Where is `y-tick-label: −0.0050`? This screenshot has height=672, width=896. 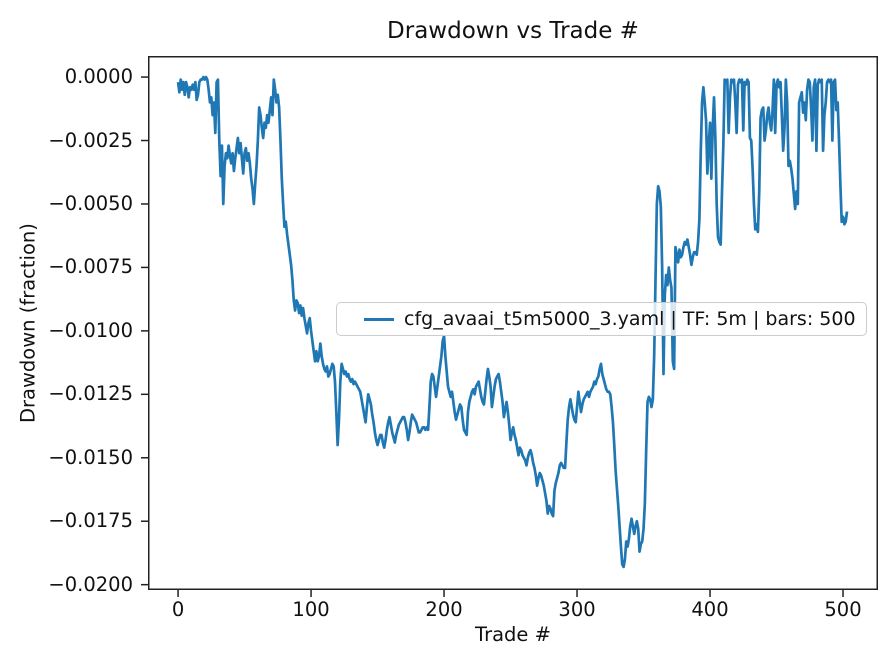
y-tick-label: −0.0050 is located at coordinates (90, 203).